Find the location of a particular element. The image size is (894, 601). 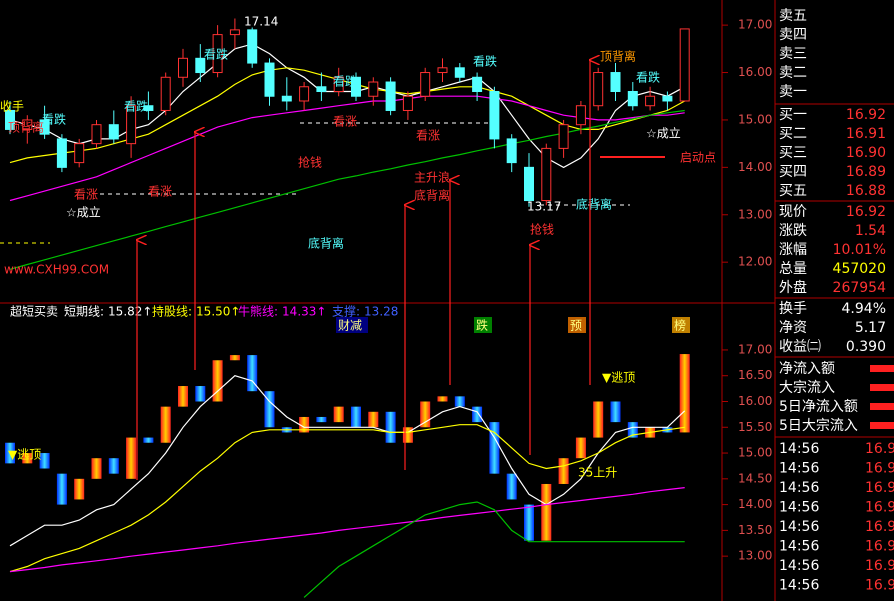

panel-label: 净资 is located at coordinates (793, 328).